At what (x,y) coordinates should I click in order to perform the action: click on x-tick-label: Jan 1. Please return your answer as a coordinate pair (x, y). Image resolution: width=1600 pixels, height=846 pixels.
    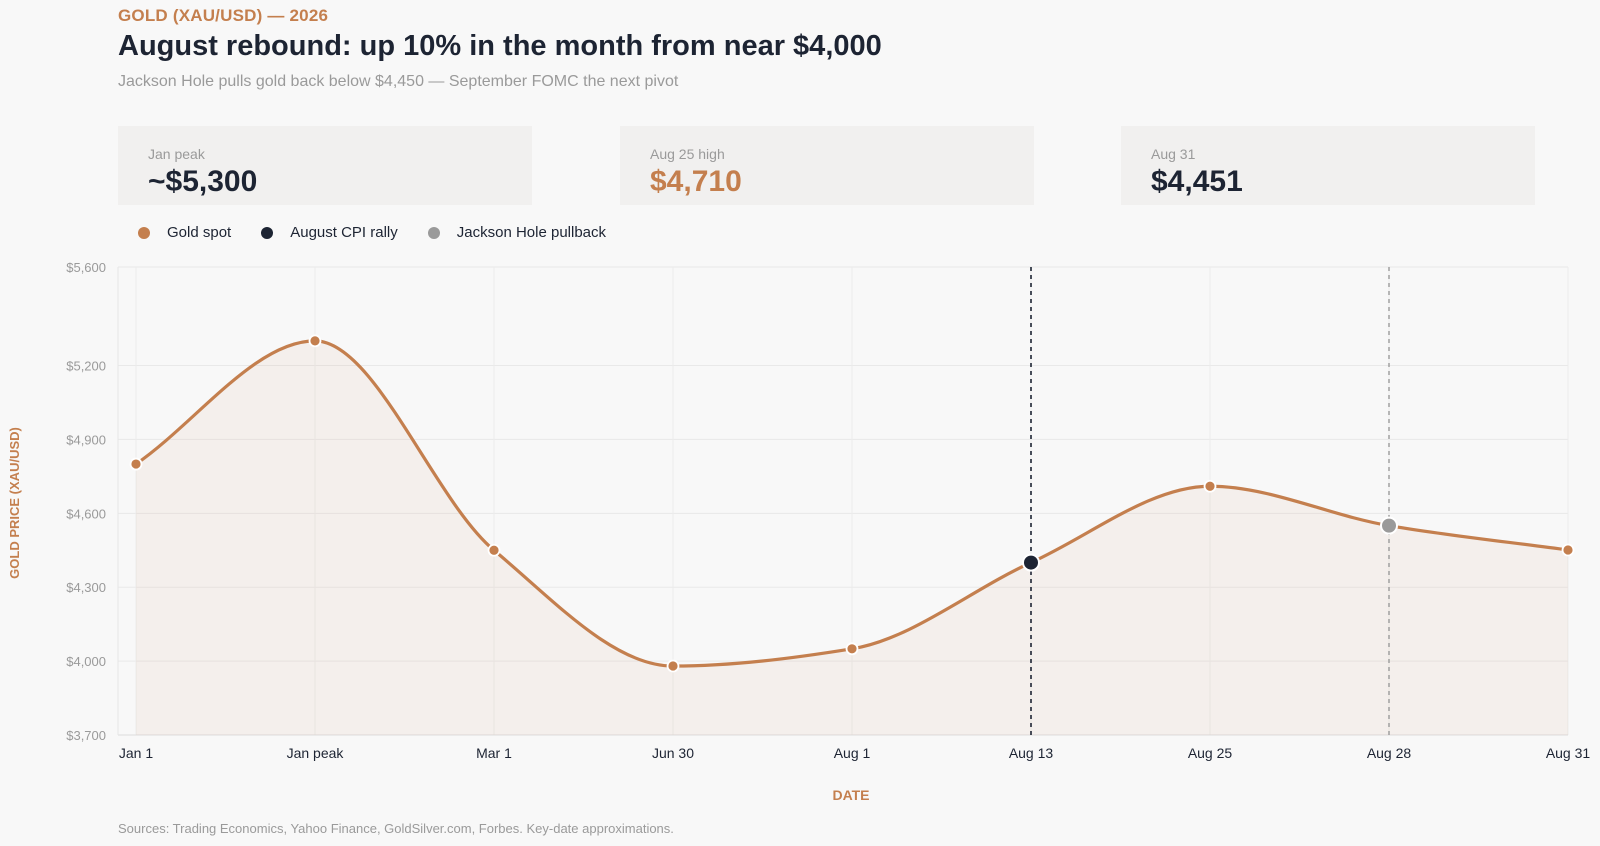
    Looking at the image, I should click on (136, 753).